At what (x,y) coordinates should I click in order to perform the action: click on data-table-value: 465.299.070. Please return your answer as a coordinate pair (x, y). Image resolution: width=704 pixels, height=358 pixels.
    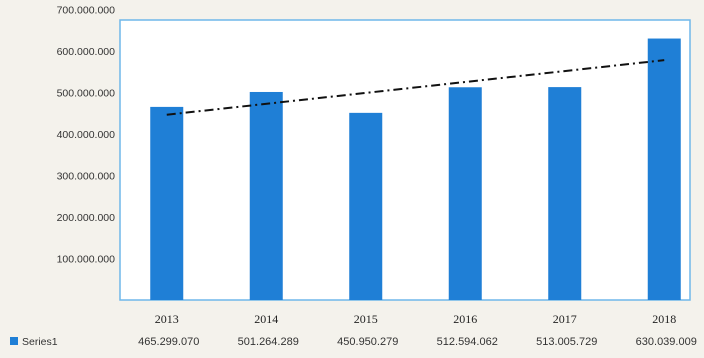
    Looking at the image, I should click on (168, 342).